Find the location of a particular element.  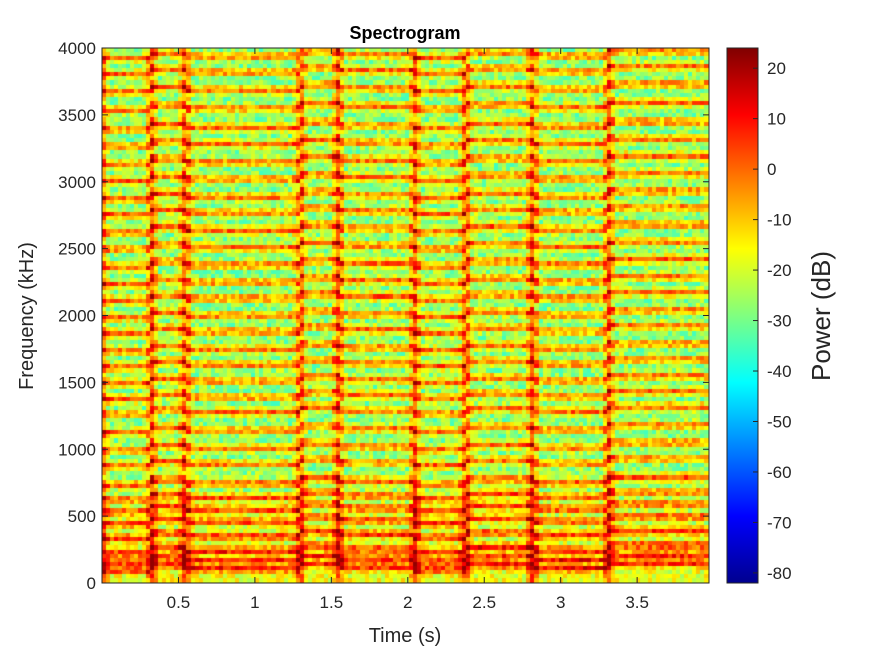

colorbar-tick-label: 20 is located at coordinates (776, 68).